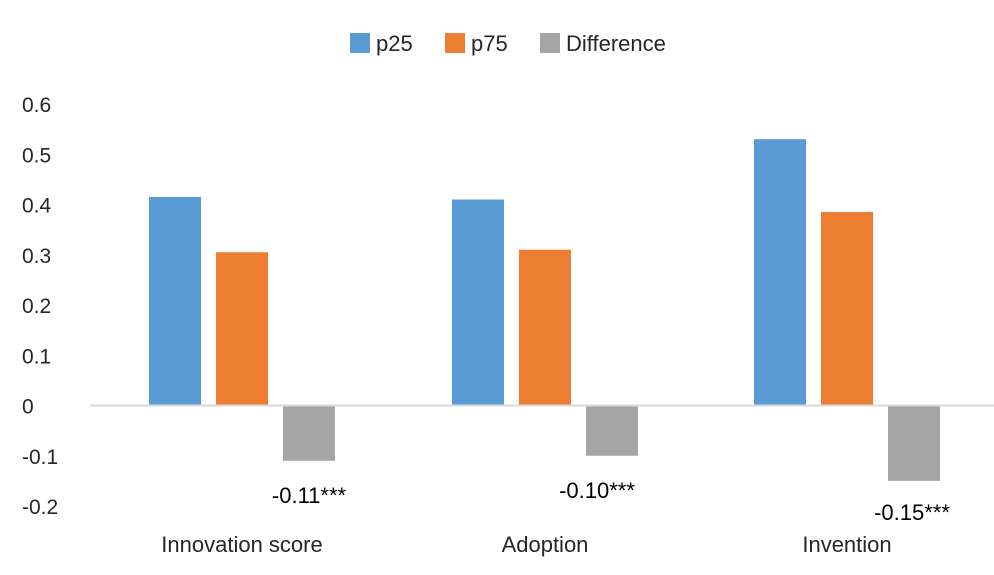  Describe the element at coordinates (309, 495) in the screenshot. I see `data-label: -0.11***` at that location.